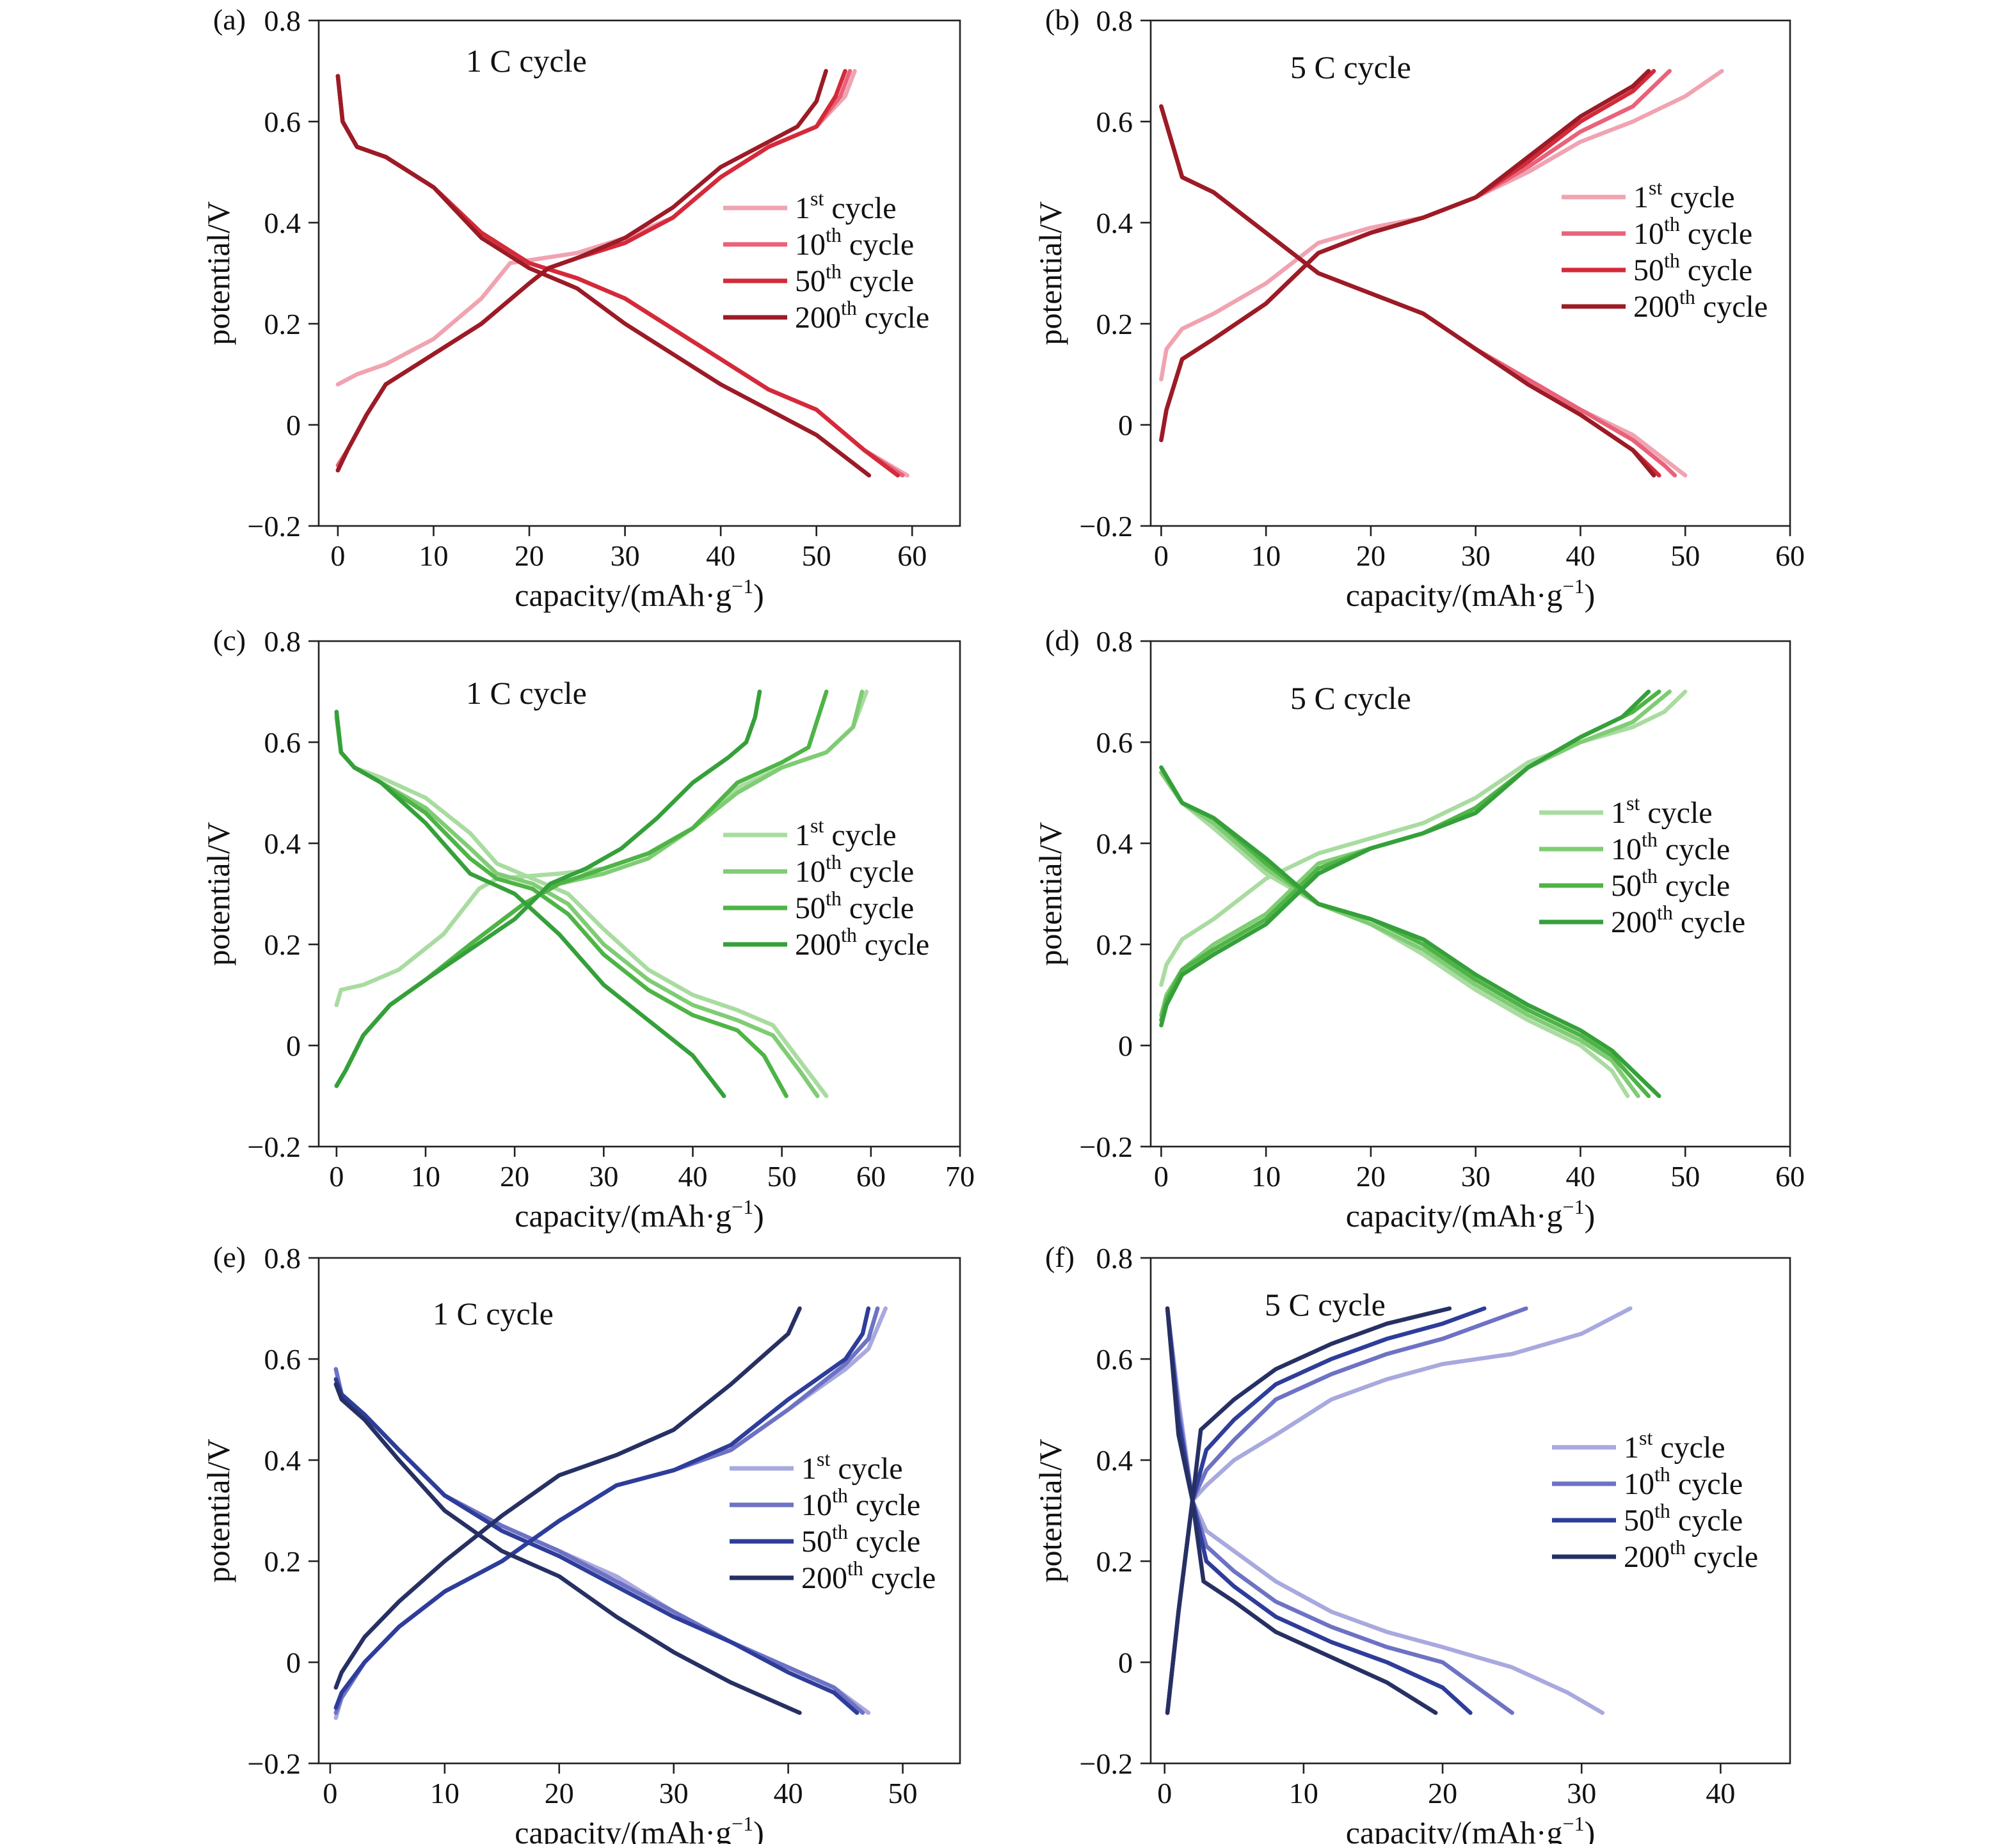 The width and height of the screenshot is (2016, 1844). What do you see at coordinates (854, 906) in the screenshot?
I see `legend-entry: 50th cycle` at bounding box center [854, 906].